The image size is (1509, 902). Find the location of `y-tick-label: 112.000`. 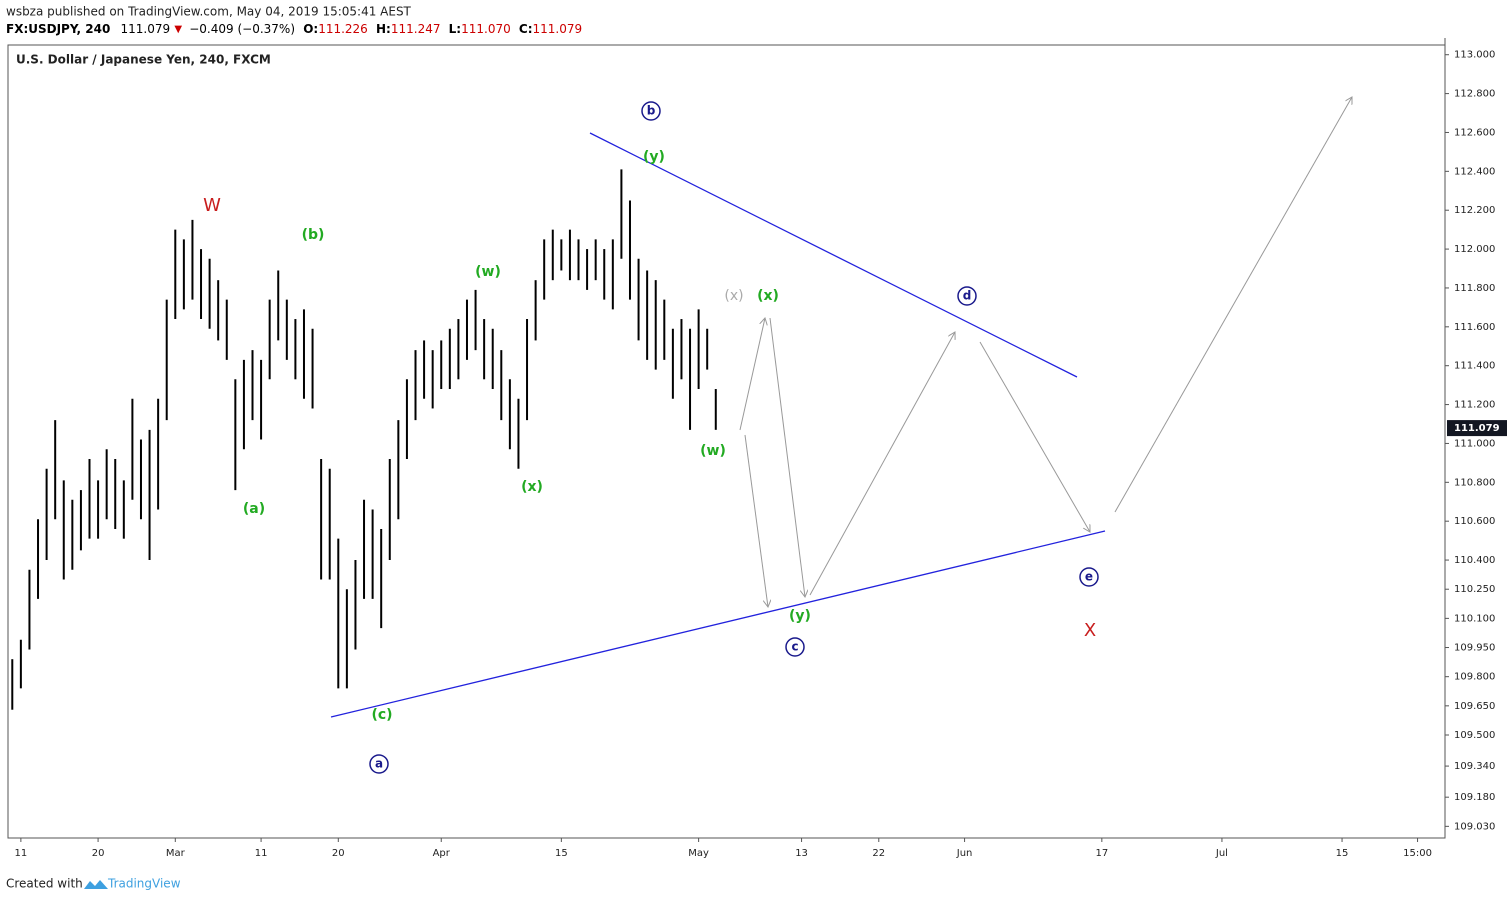

y-tick-label: 112.000 is located at coordinates (1474, 249).